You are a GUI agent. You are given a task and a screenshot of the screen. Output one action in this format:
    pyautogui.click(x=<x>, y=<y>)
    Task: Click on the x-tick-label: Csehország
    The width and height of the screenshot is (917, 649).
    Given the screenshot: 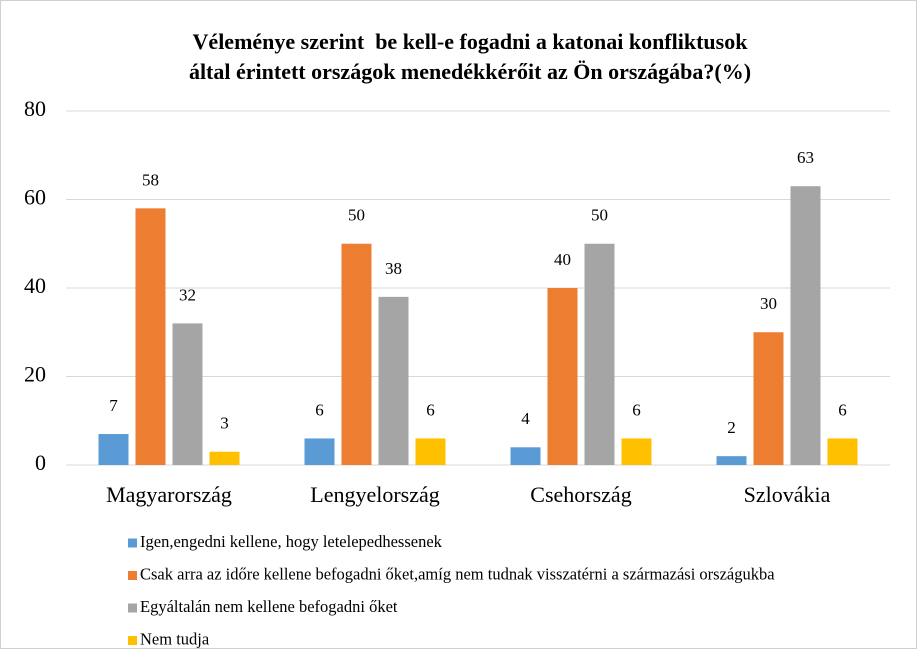 What is the action you would take?
    pyautogui.click(x=580, y=494)
    